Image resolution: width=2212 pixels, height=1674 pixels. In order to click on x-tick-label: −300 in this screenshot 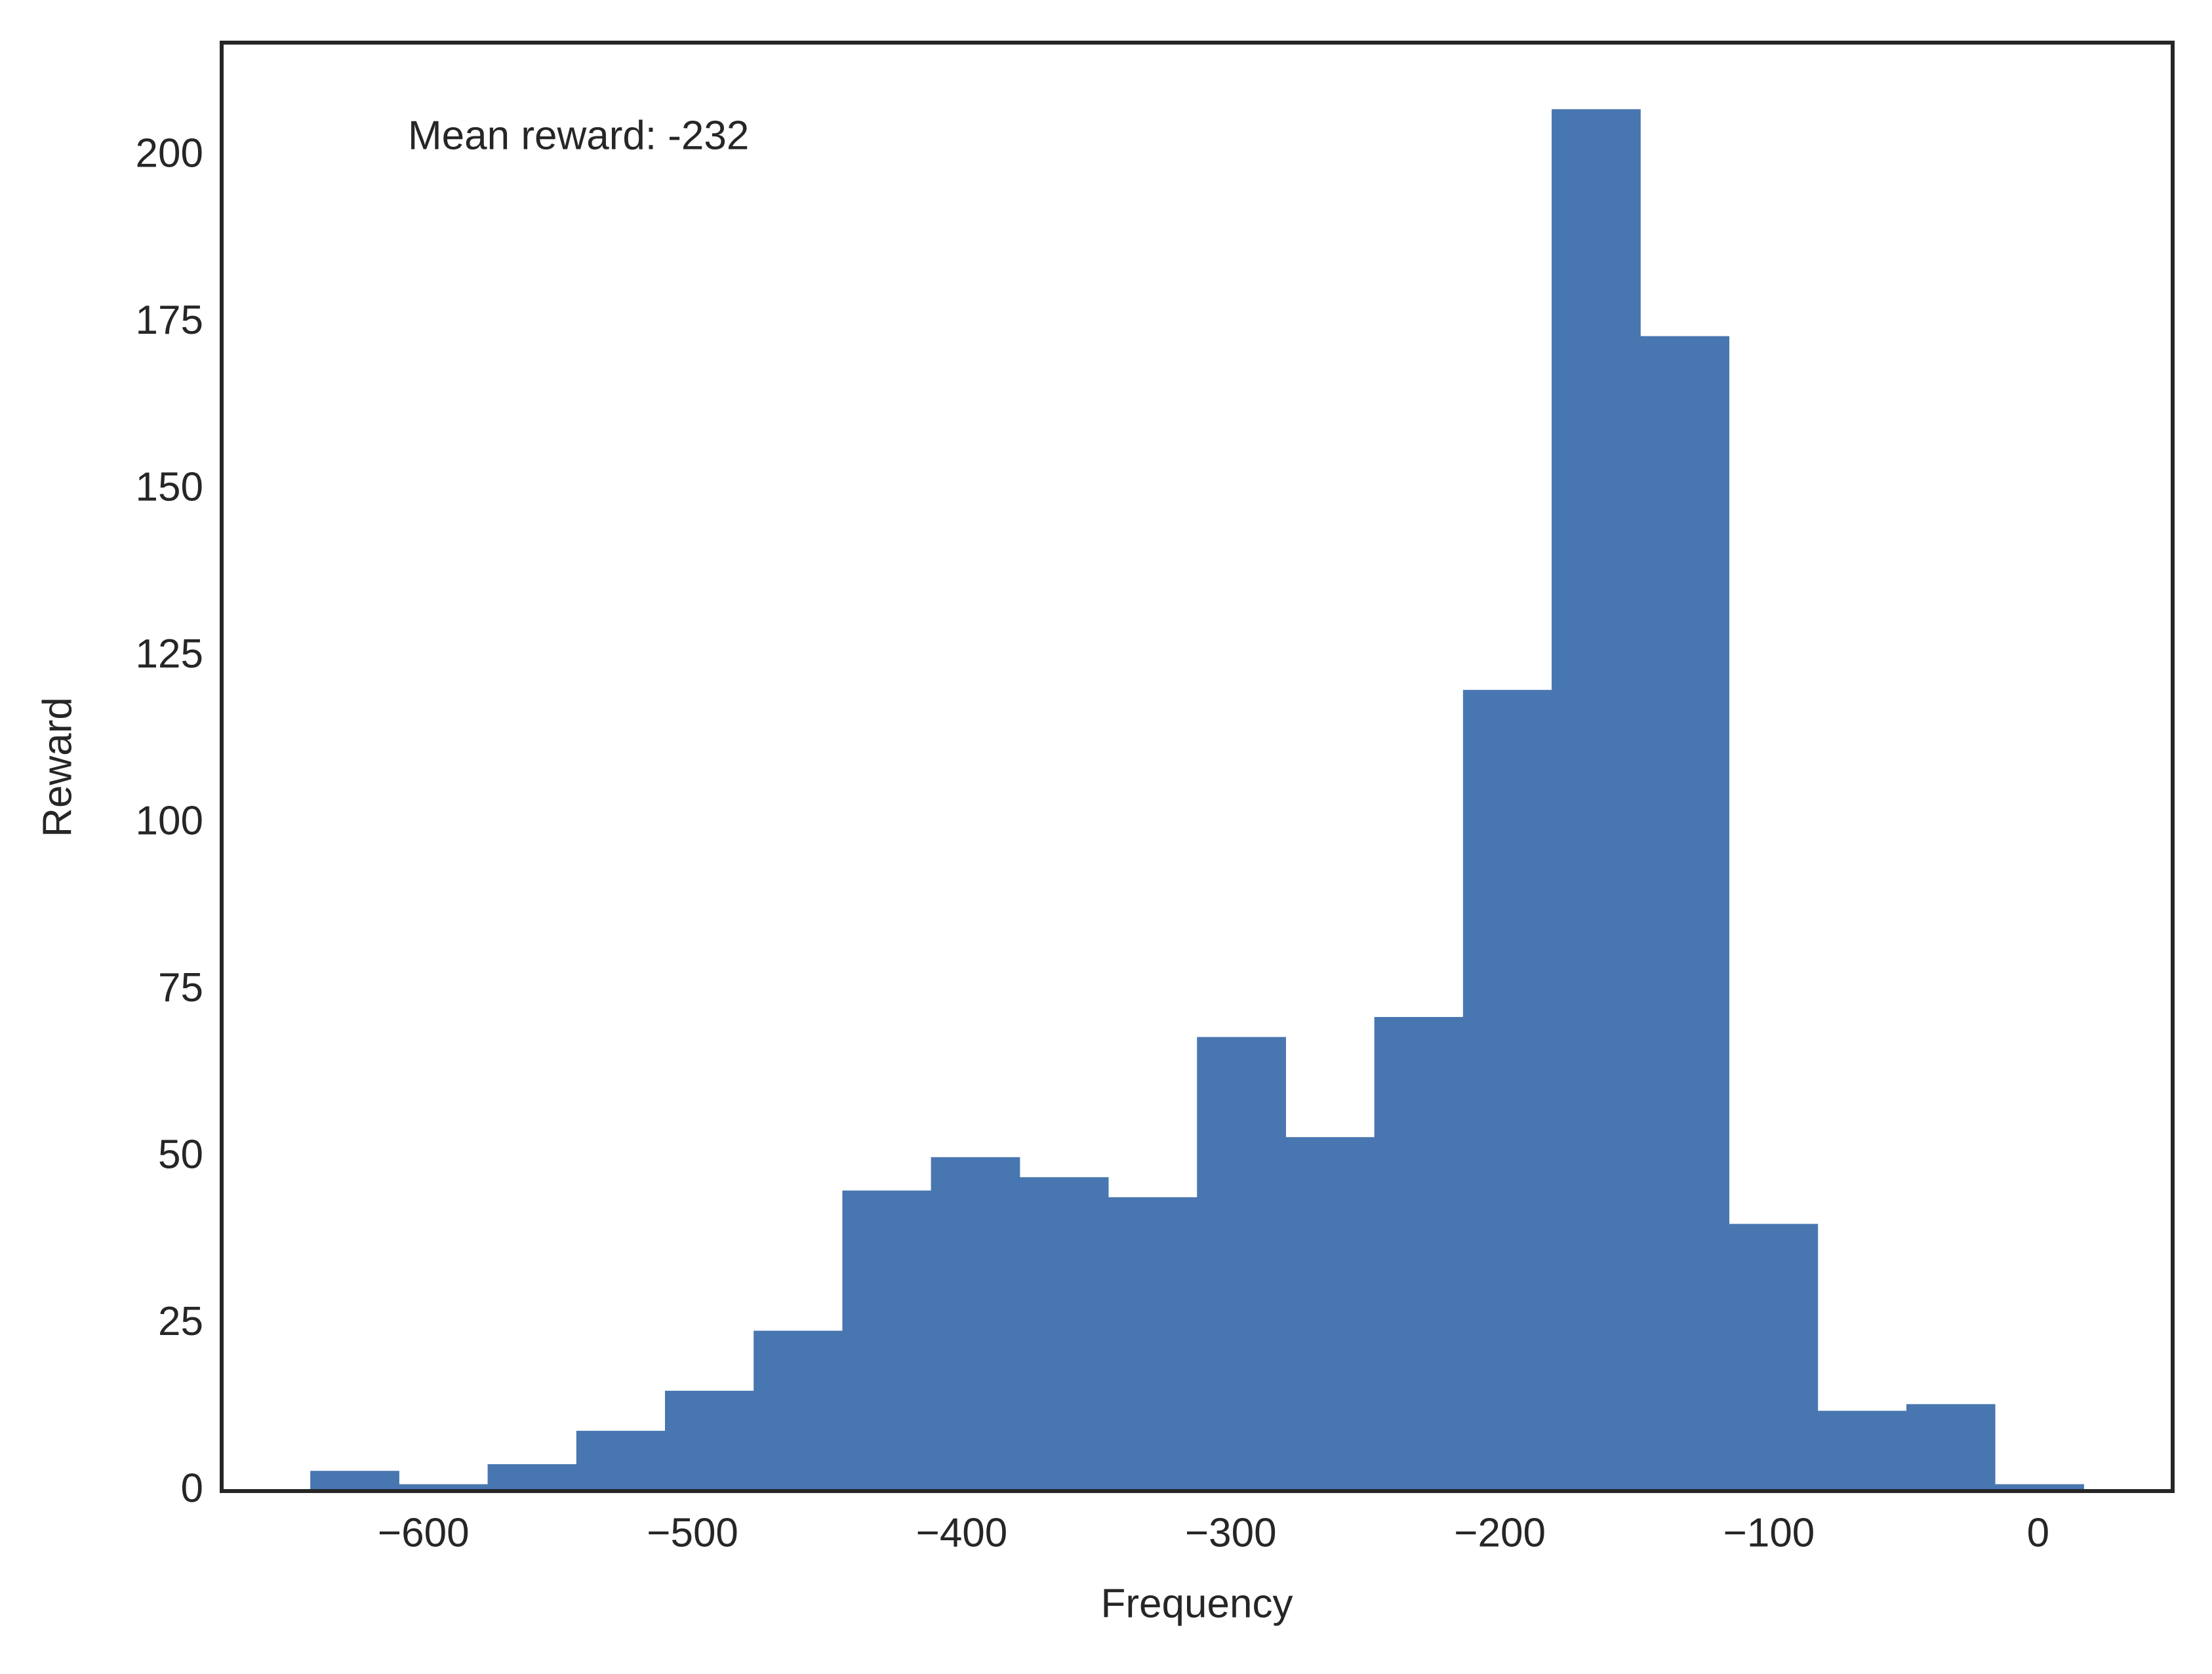, I will do `click(1231, 1532)`.